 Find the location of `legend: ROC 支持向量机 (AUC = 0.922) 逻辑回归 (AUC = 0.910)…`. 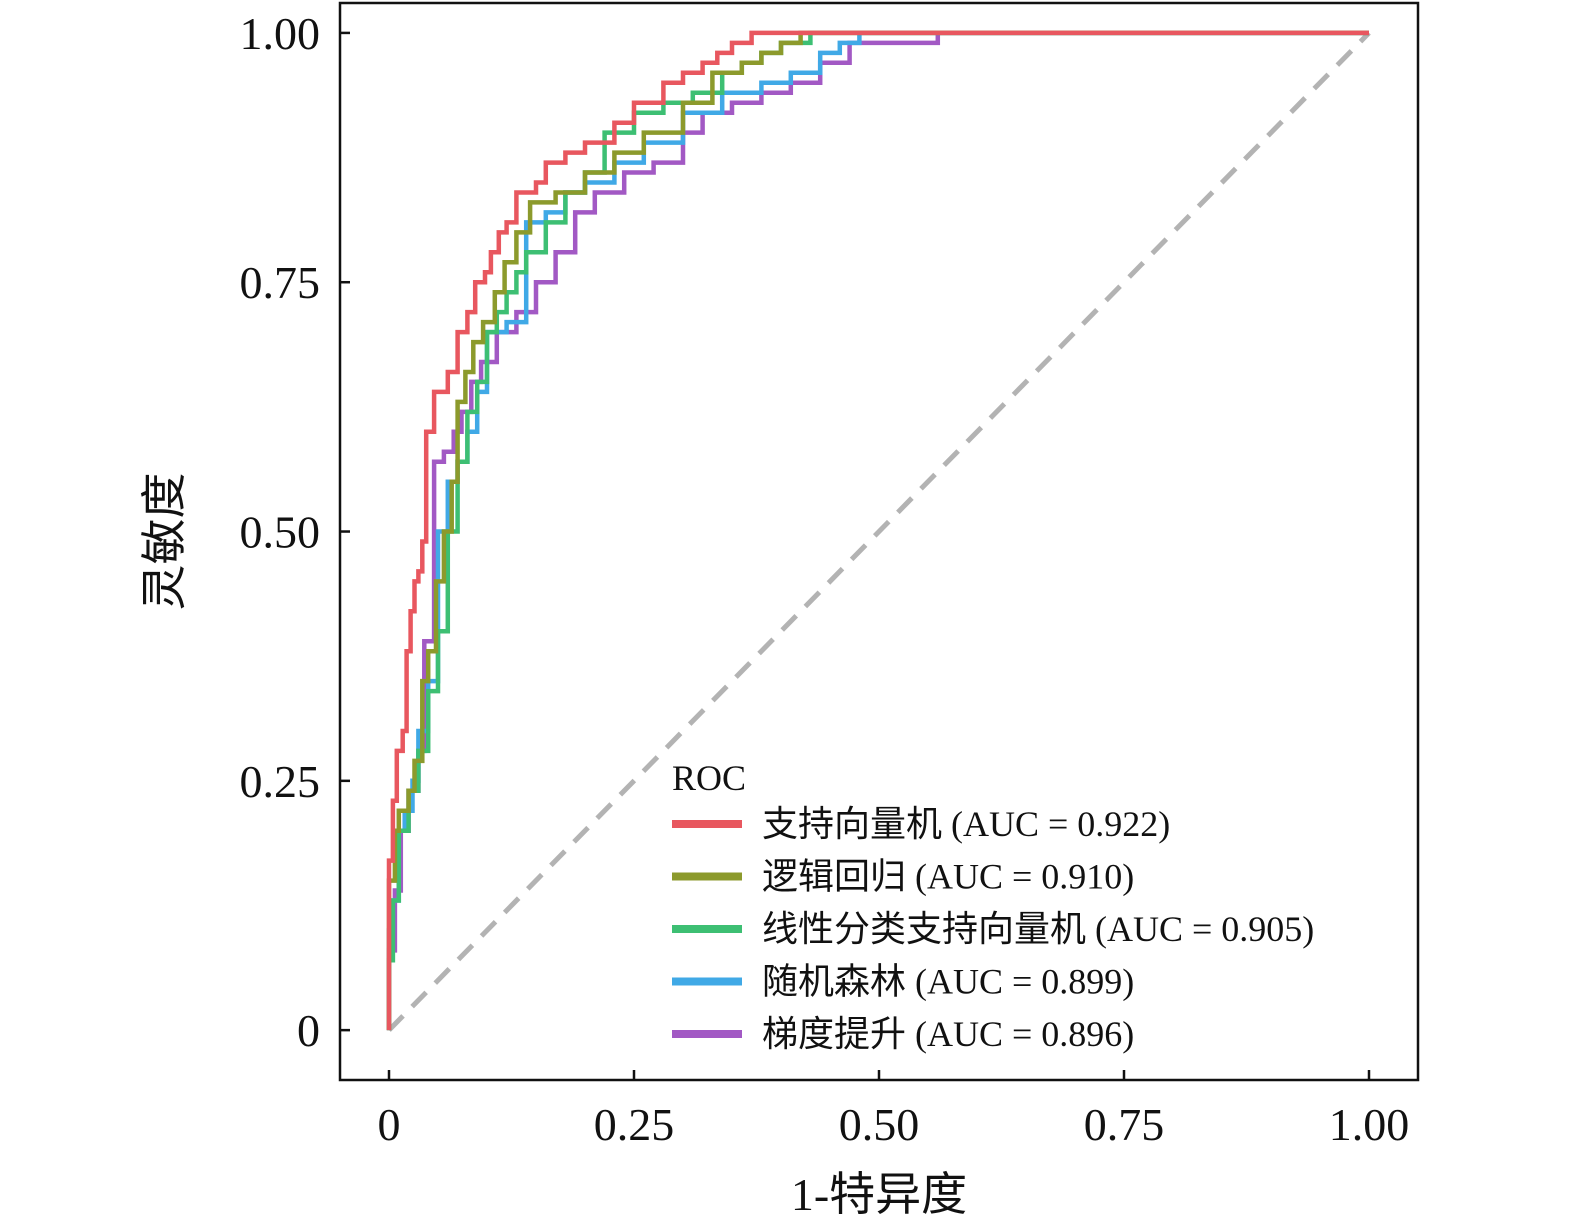

legend: ROC 支持向量机 (AUC = 0.922) 逻辑回归 (AUC = 0.910)… is located at coordinates (993, 906).